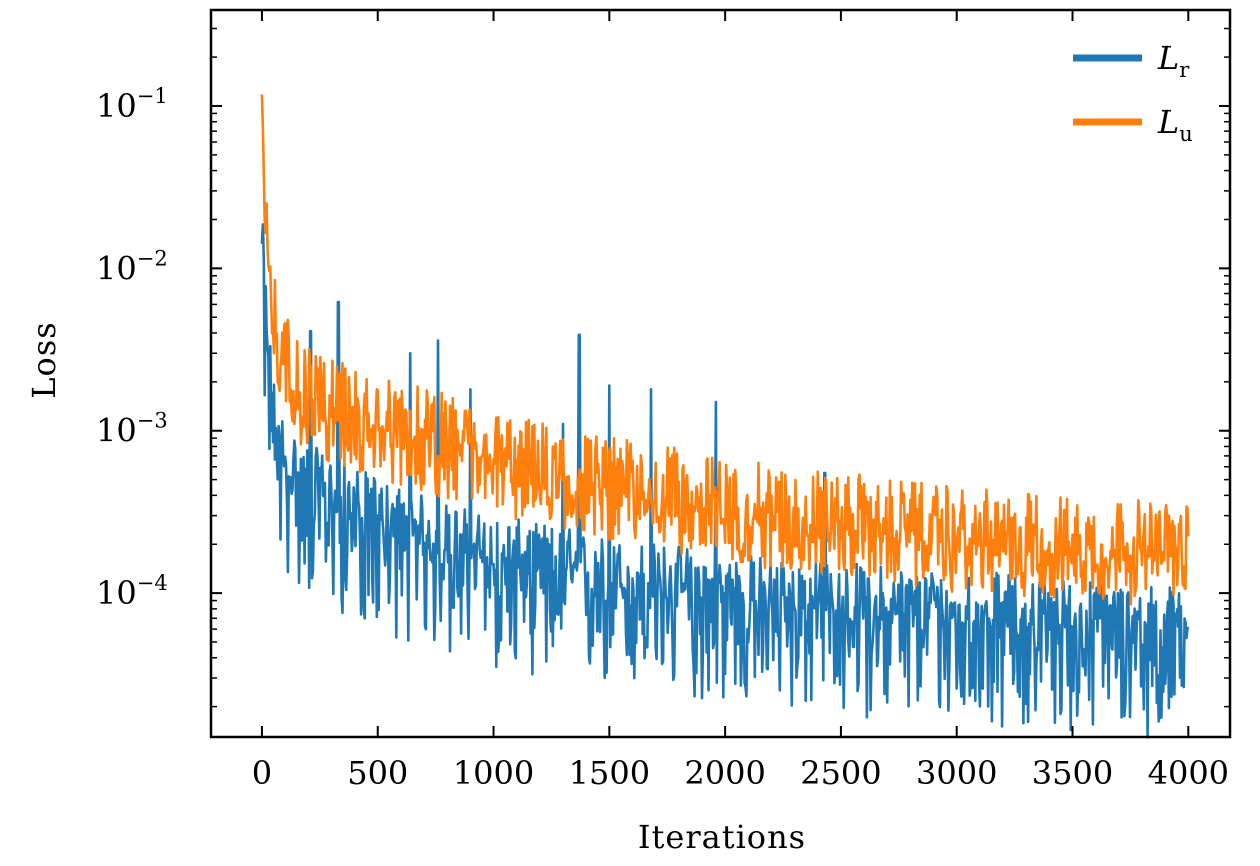  Describe the element at coordinates (262, 773) in the screenshot. I see `x-tick-label: 0` at that location.